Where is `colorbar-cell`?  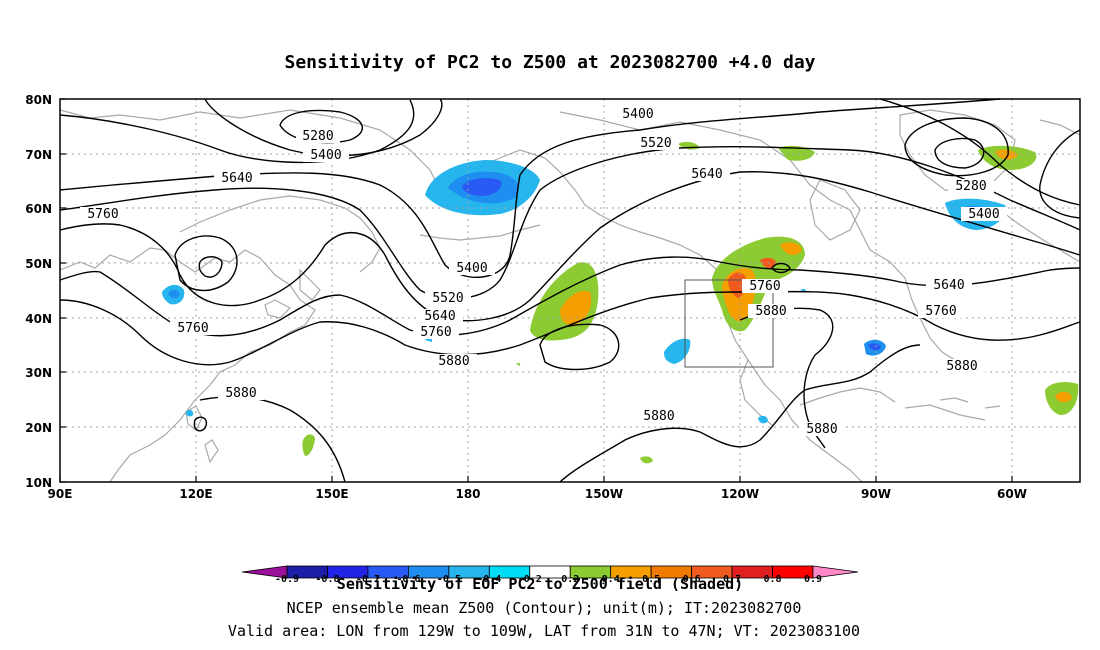 colorbar-cell is located at coordinates (835, 572).